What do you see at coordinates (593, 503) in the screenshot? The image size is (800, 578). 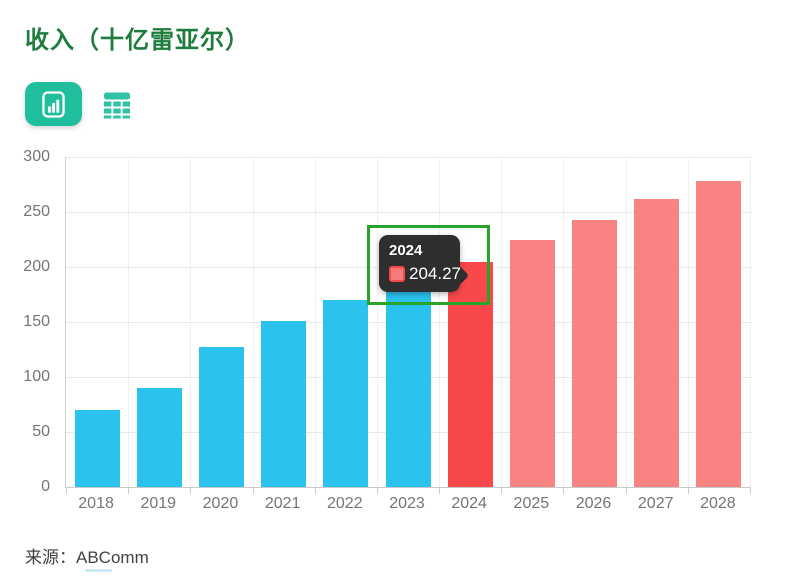 I see `x-tick-label-2026: 2026` at bounding box center [593, 503].